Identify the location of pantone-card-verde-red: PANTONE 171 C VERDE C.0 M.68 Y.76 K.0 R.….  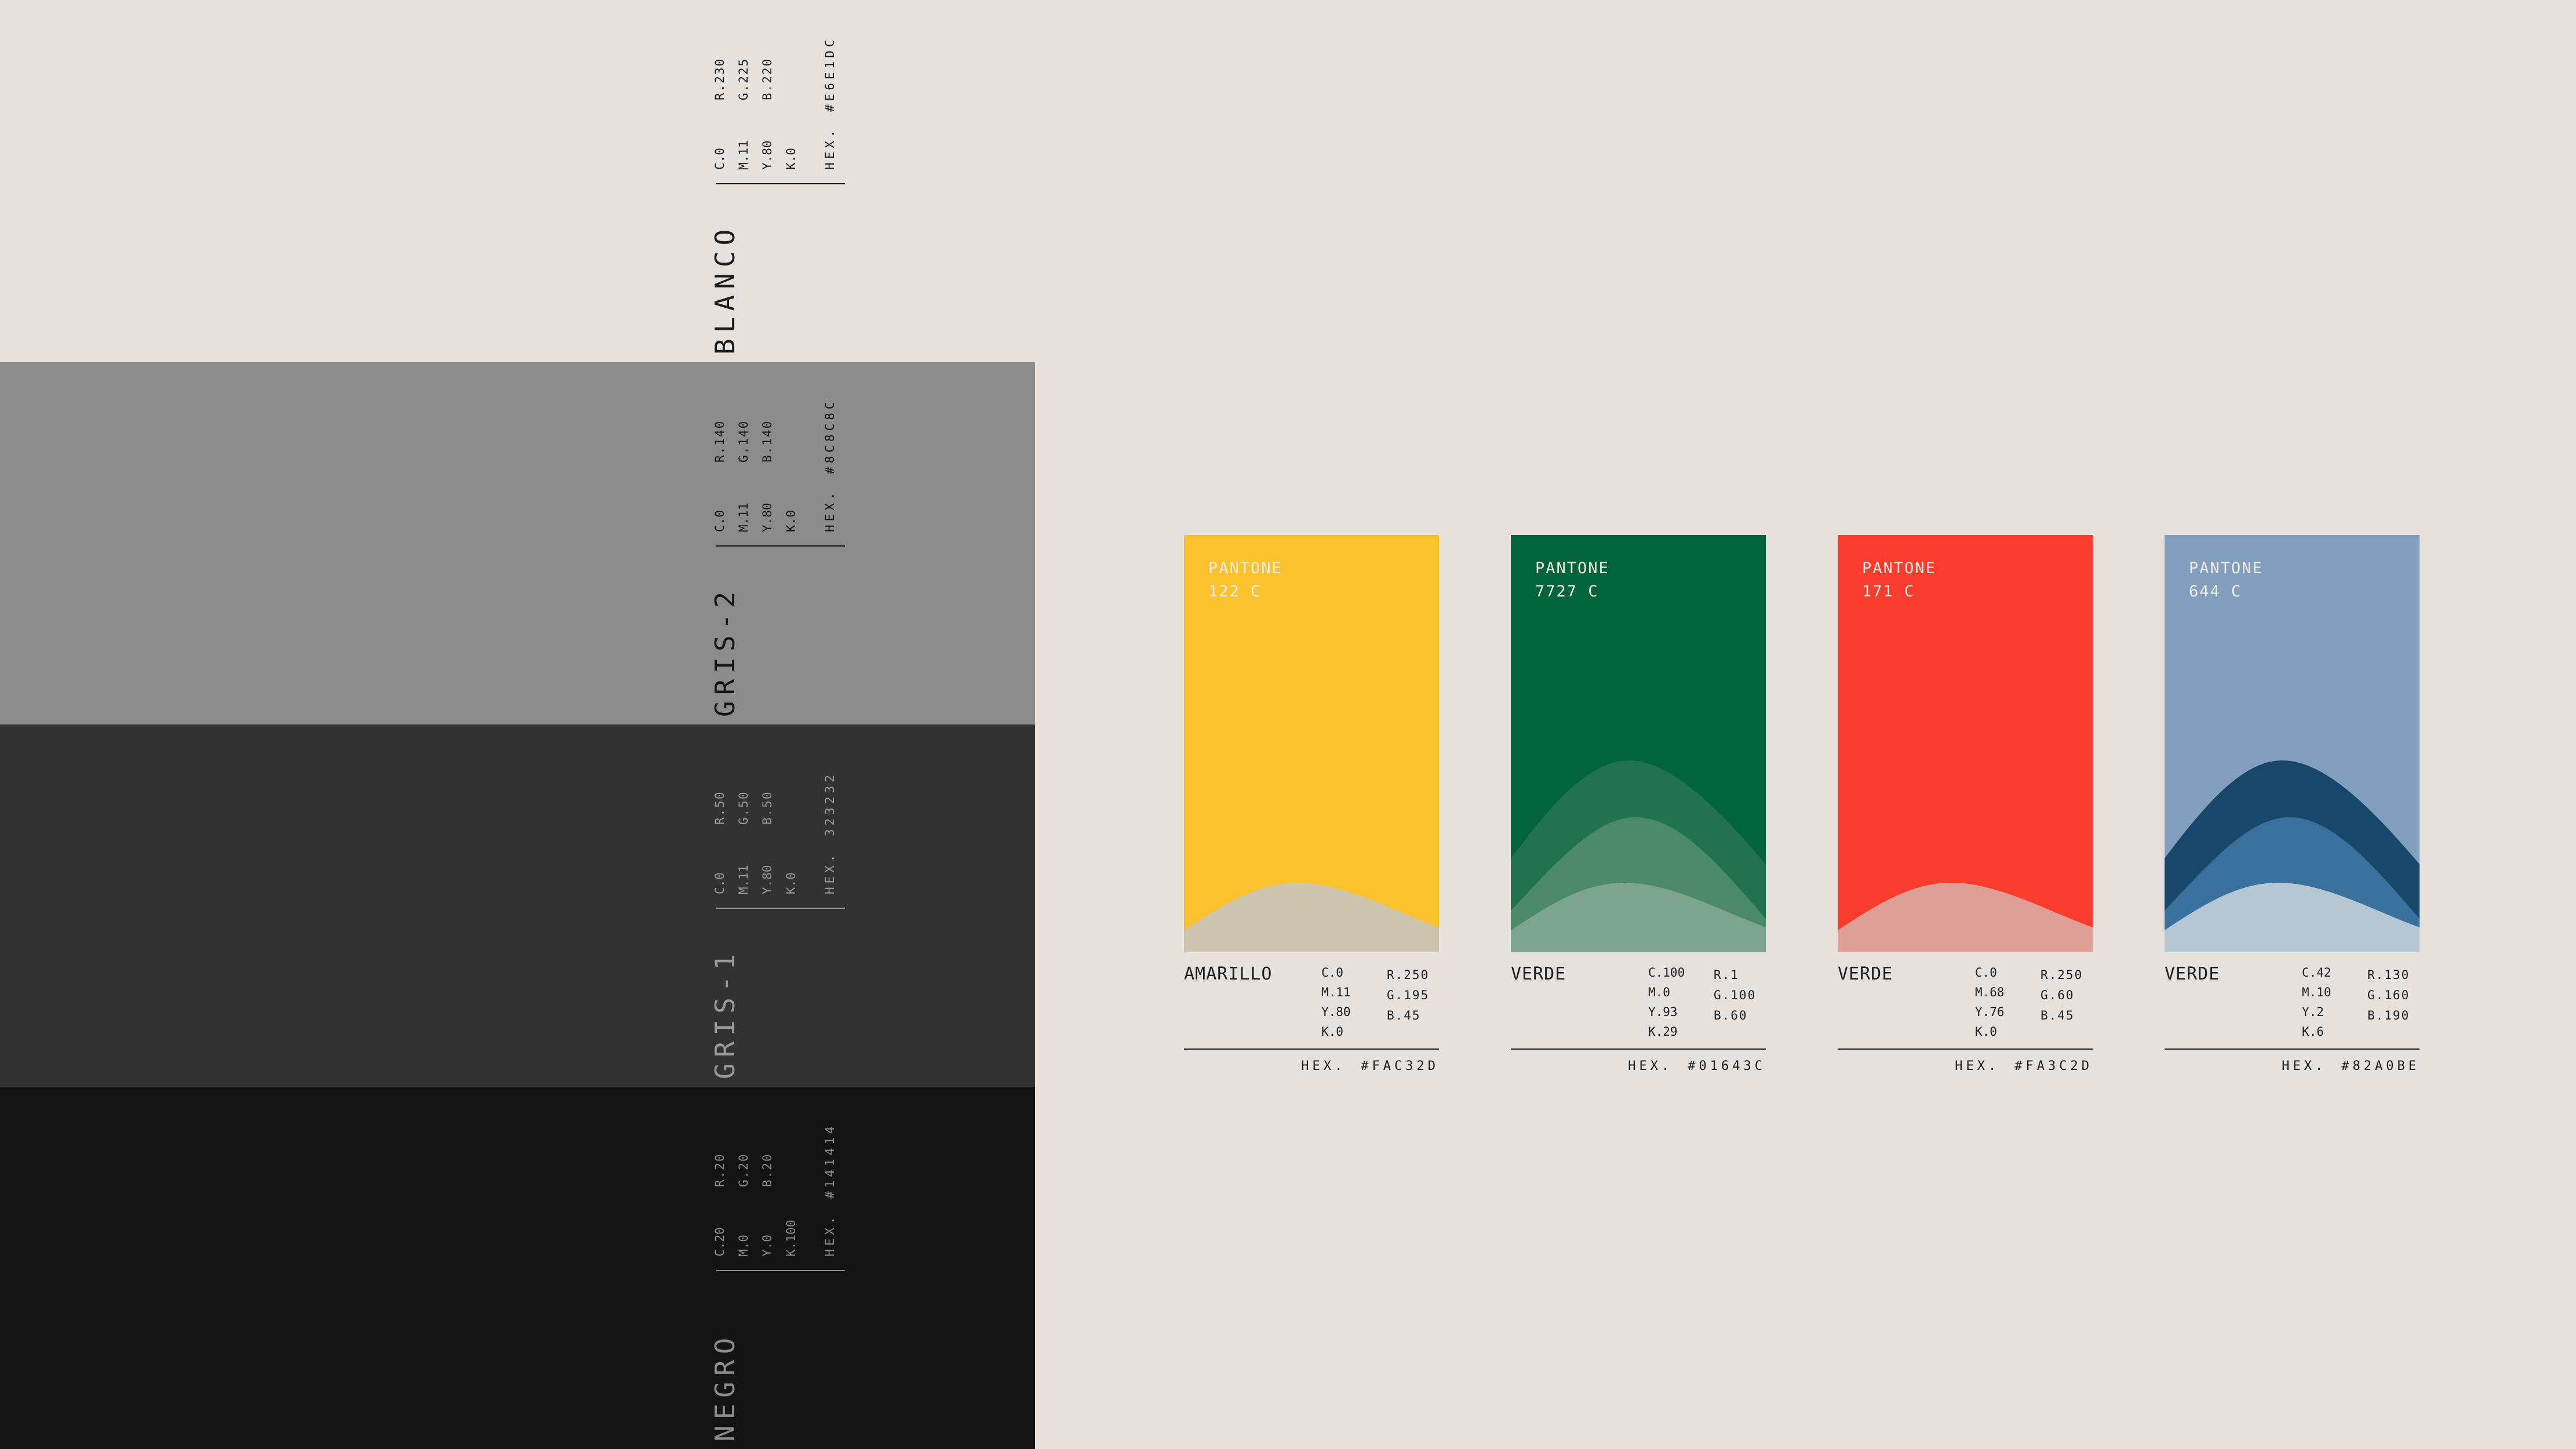
(1966, 816).